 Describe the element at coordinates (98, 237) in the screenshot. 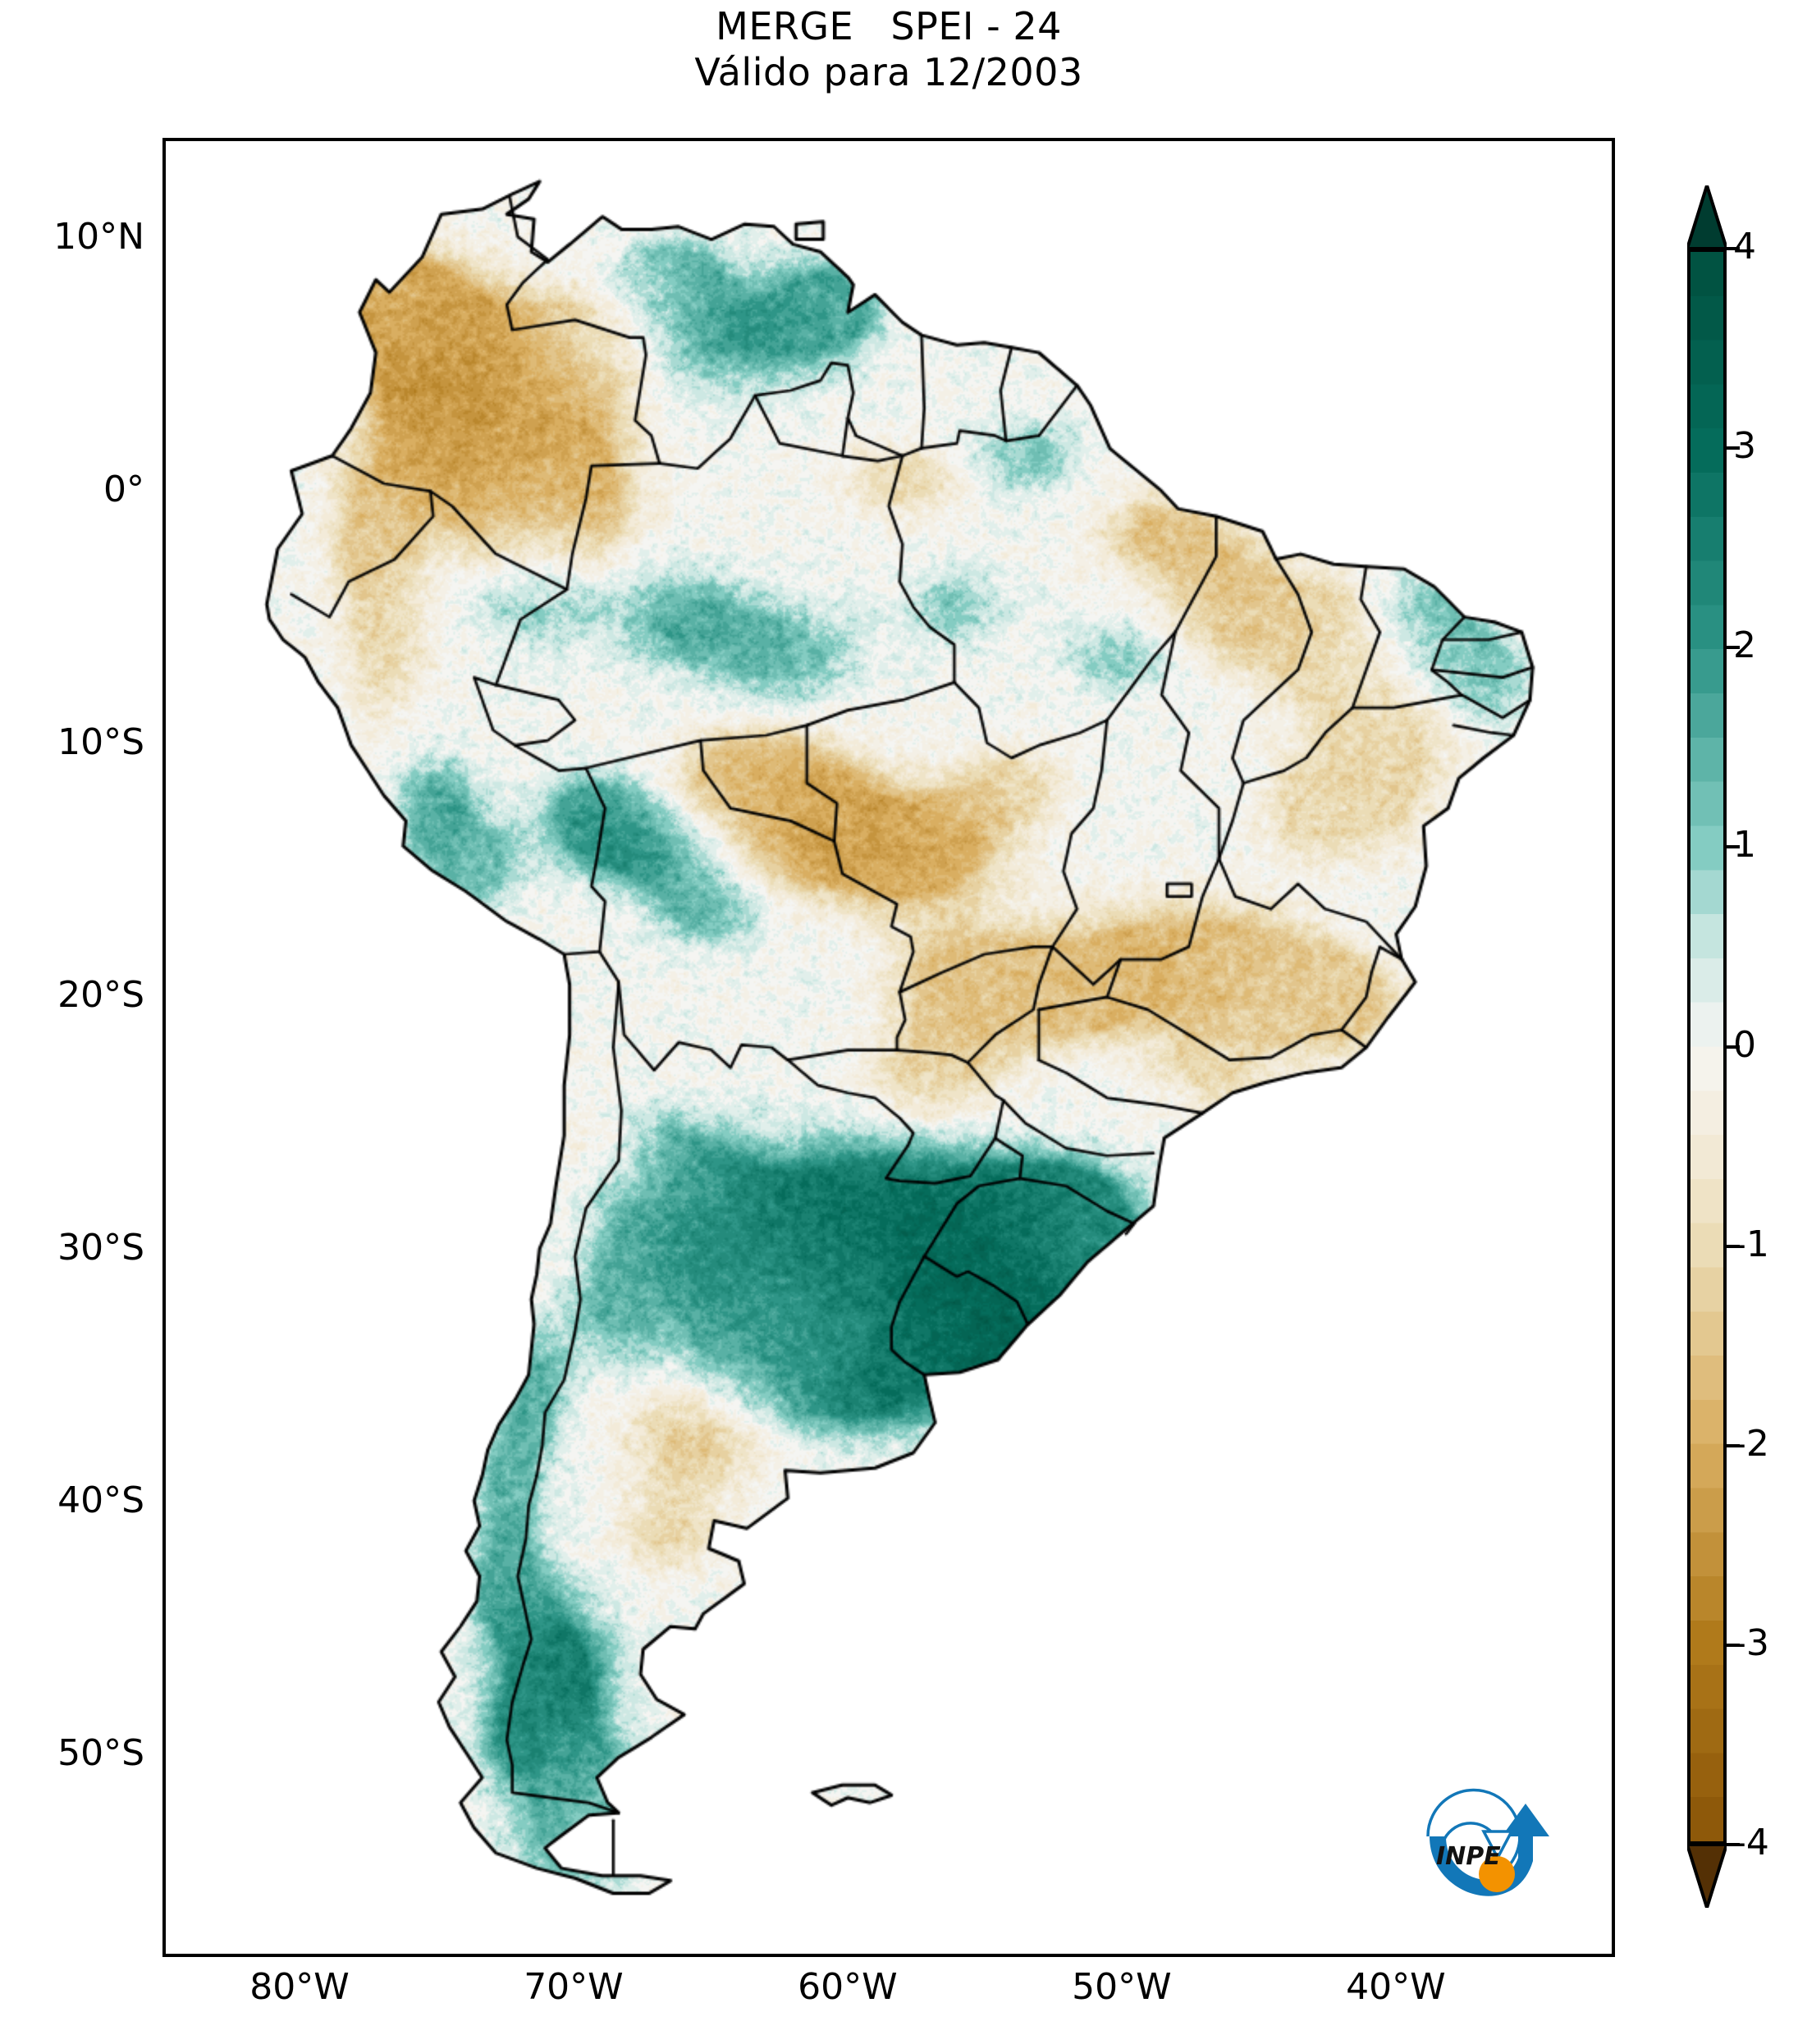

I see `latitude-tick-label: 10°N` at that location.